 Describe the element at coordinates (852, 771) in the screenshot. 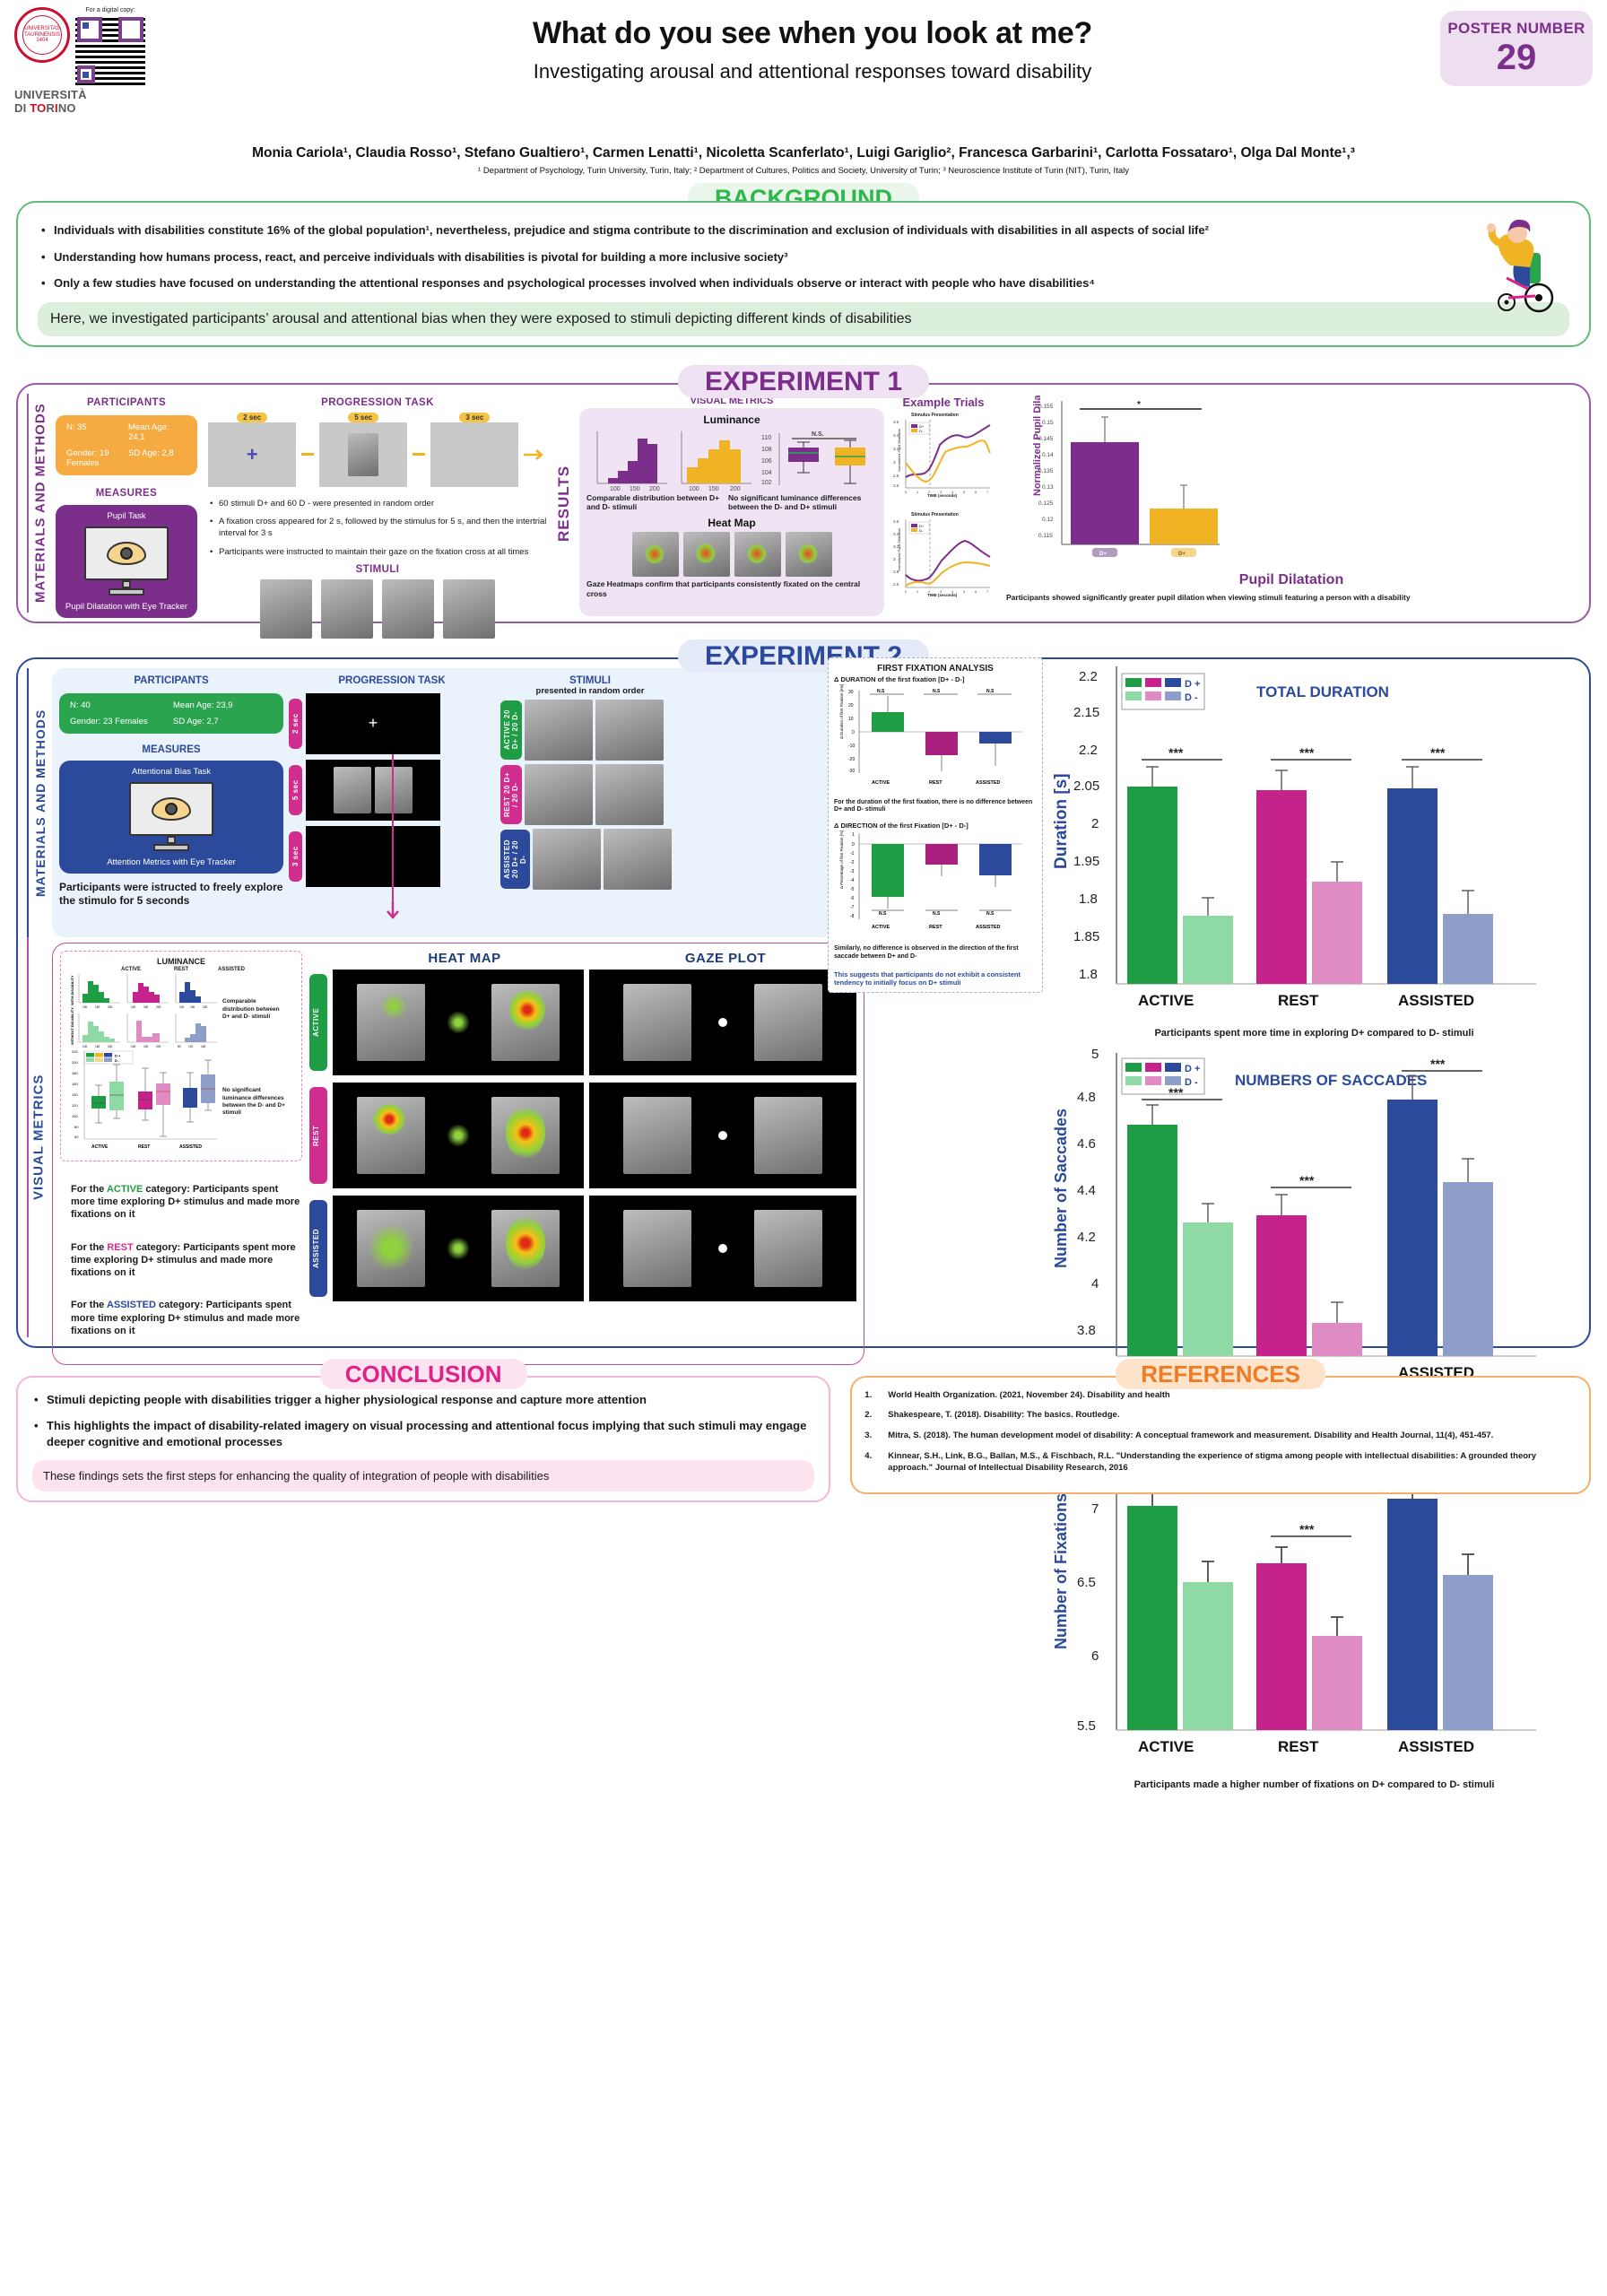

I see `svg-text: -30` at that location.